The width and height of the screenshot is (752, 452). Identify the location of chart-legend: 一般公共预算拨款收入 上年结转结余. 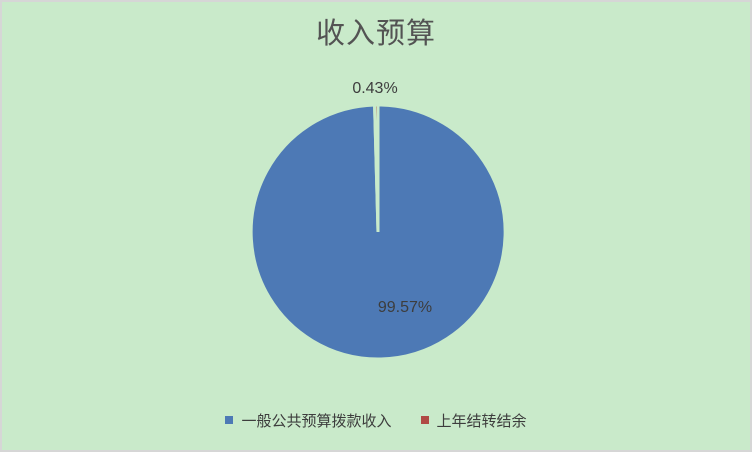
(376, 421).